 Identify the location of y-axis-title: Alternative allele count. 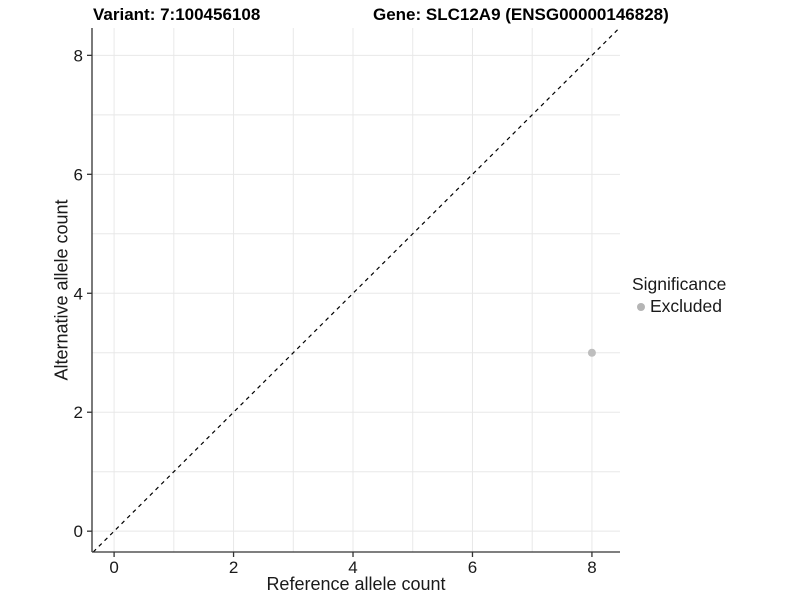
(61, 290).